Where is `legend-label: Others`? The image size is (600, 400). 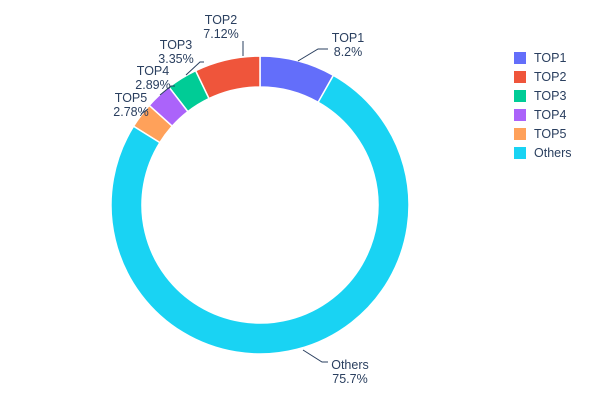 legend-label: Others is located at coordinates (553, 153).